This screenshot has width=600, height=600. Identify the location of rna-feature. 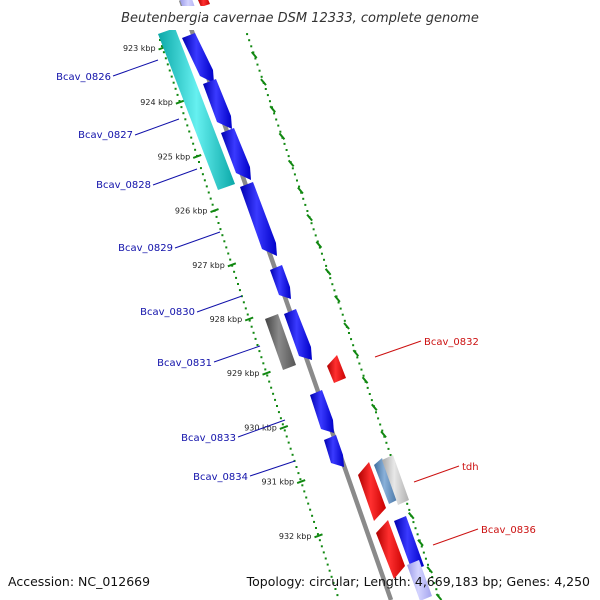
(196, 109).